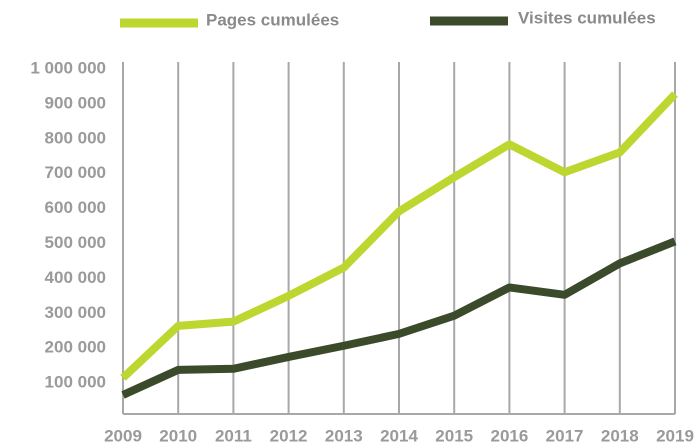 Image resolution: width=697 pixels, height=448 pixels. Describe the element at coordinates (289, 435) in the screenshot. I see `x-tick-label: 2012` at that location.